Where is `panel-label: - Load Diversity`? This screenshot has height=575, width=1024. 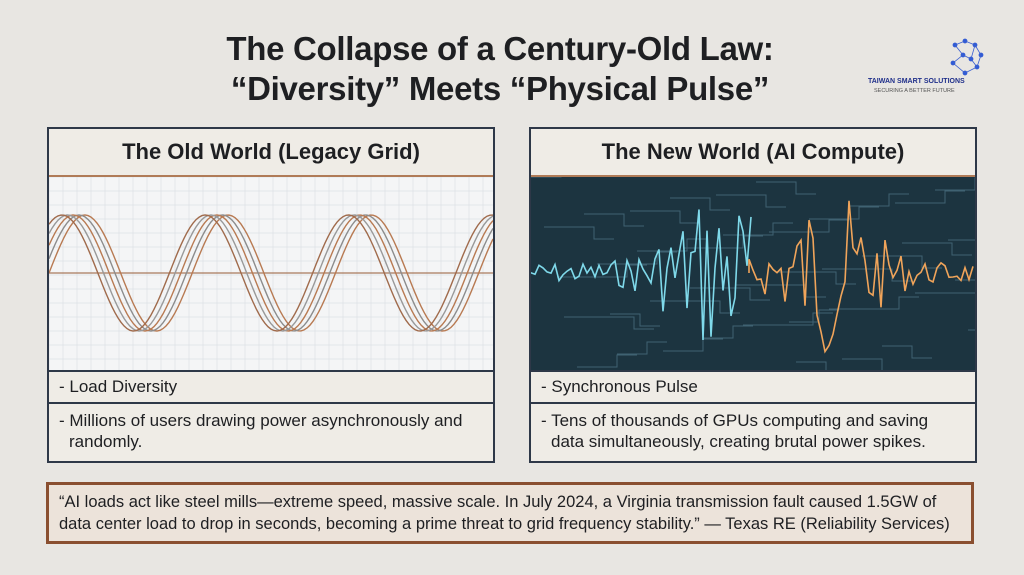
panel-label: - Load Diversity is located at coordinates (271, 388).